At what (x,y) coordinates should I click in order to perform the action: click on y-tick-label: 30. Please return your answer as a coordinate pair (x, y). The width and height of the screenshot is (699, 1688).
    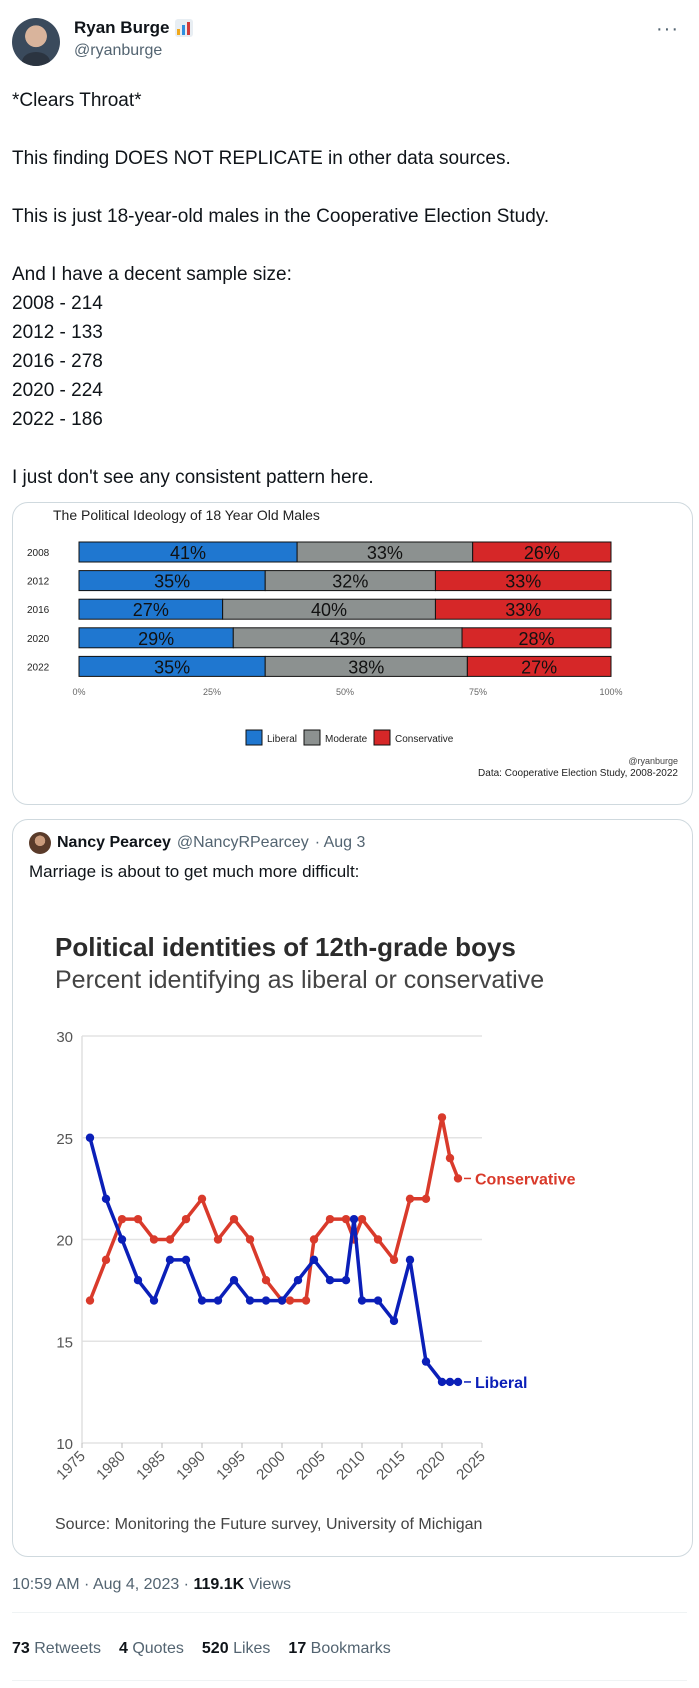
    Looking at the image, I should click on (64, 1037).